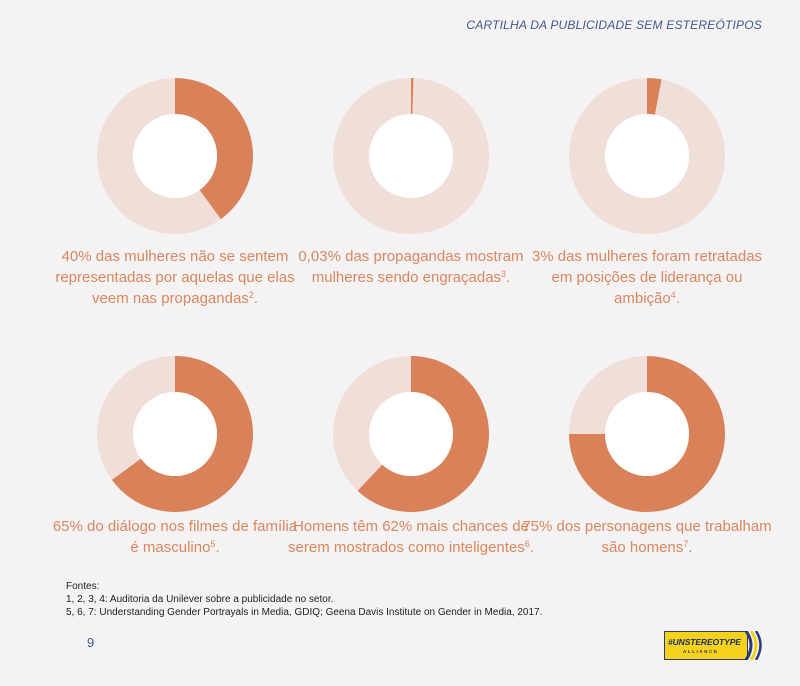  Describe the element at coordinates (686, 544) in the screenshot. I see `footnote-ref: 7` at that location.